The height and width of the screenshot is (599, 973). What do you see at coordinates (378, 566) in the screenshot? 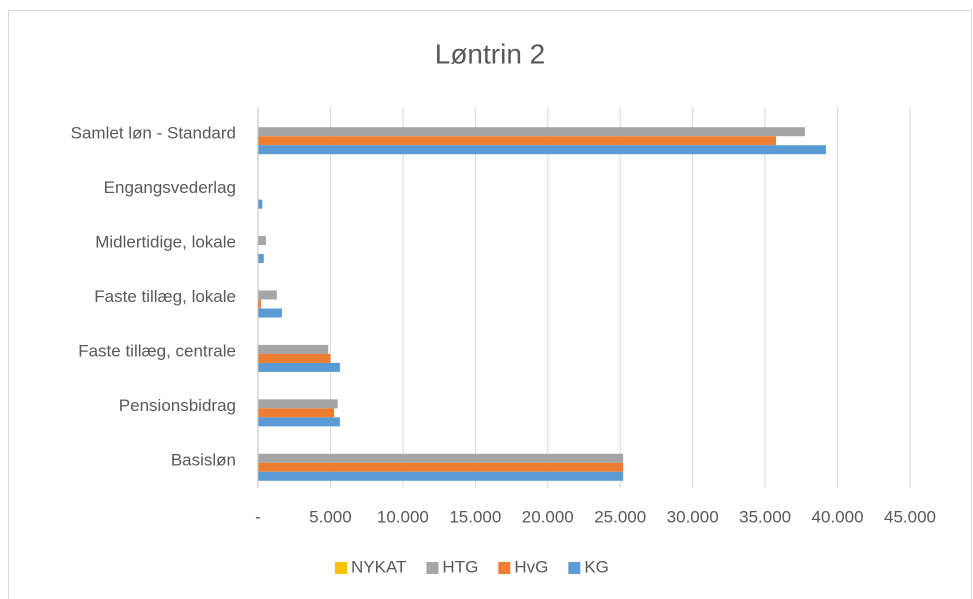
I see `legend-label: NYKAT` at bounding box center [378, 566].